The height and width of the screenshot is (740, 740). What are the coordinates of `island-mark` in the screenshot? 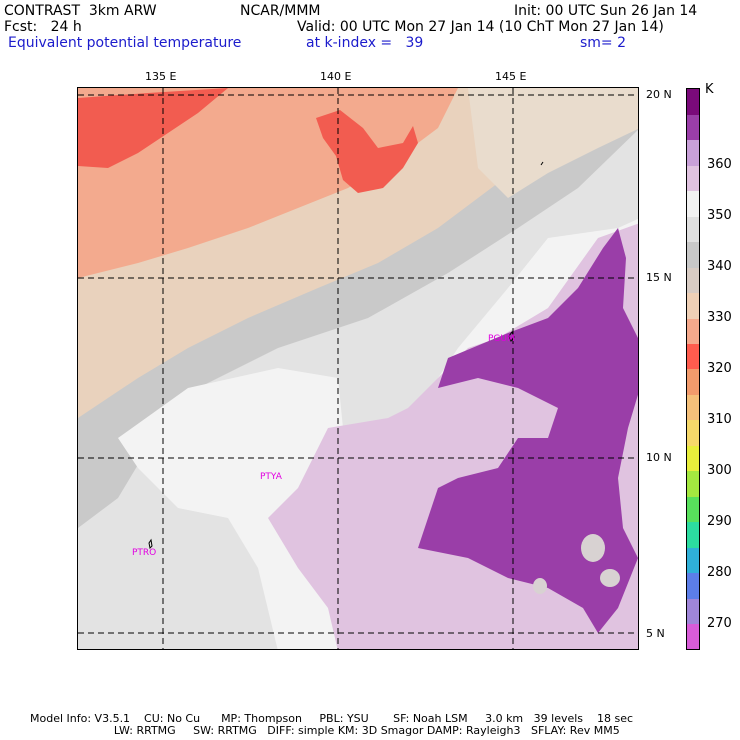 It's located at (542, 163).